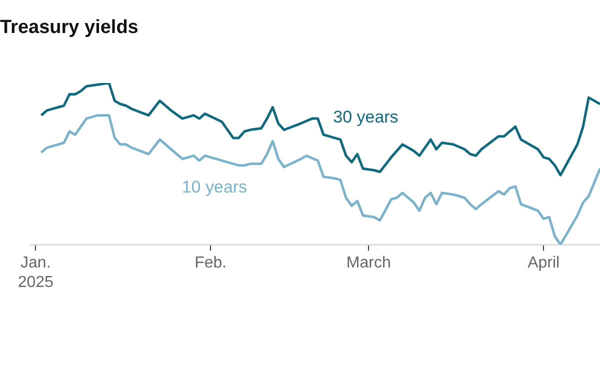 This screenshot has width=600, height=375. I want to click on x-tick-label: March, so click(368, 263).